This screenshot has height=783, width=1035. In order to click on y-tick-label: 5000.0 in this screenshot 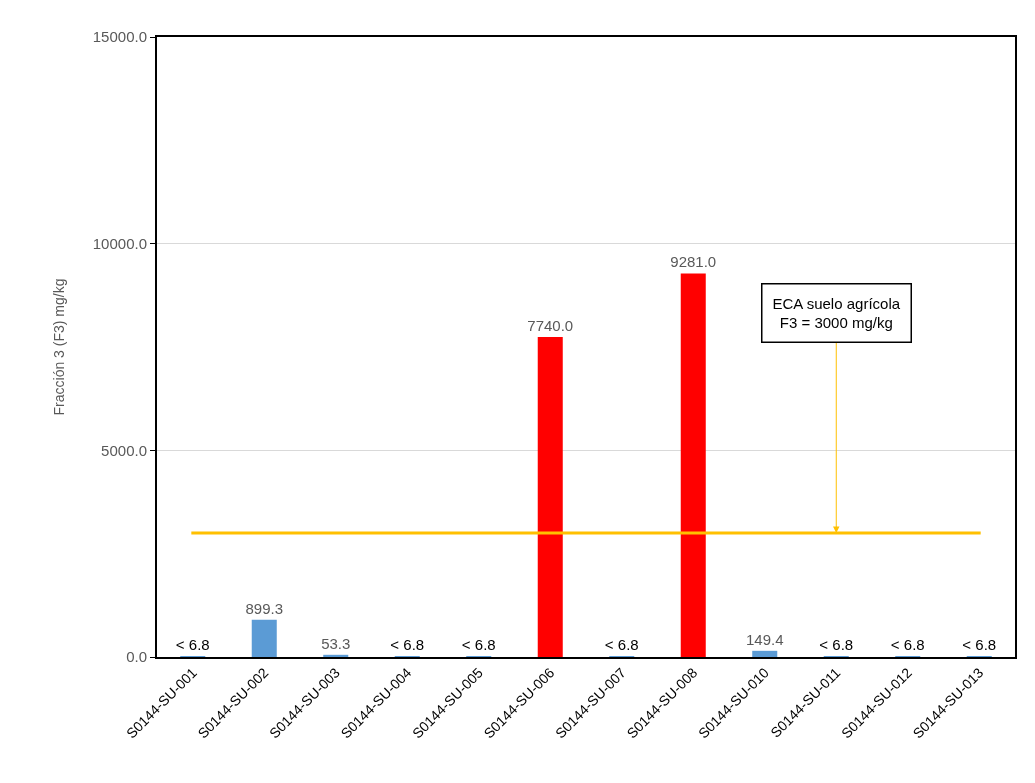, I will do `click(124, 450)`.